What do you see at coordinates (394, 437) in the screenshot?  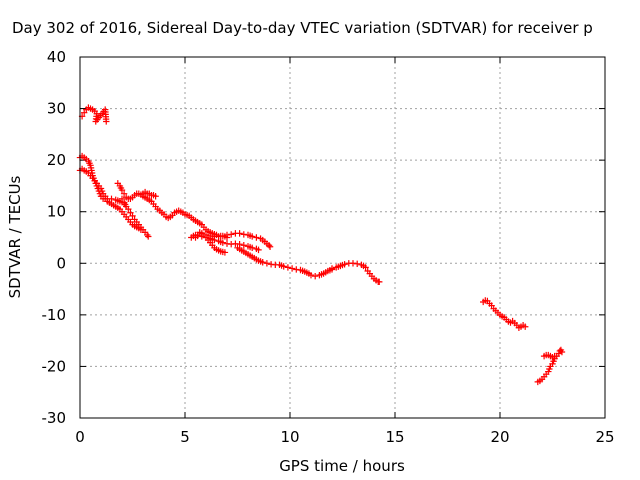 I see `x-tick-label: 15` at bounding box center [394, 437].